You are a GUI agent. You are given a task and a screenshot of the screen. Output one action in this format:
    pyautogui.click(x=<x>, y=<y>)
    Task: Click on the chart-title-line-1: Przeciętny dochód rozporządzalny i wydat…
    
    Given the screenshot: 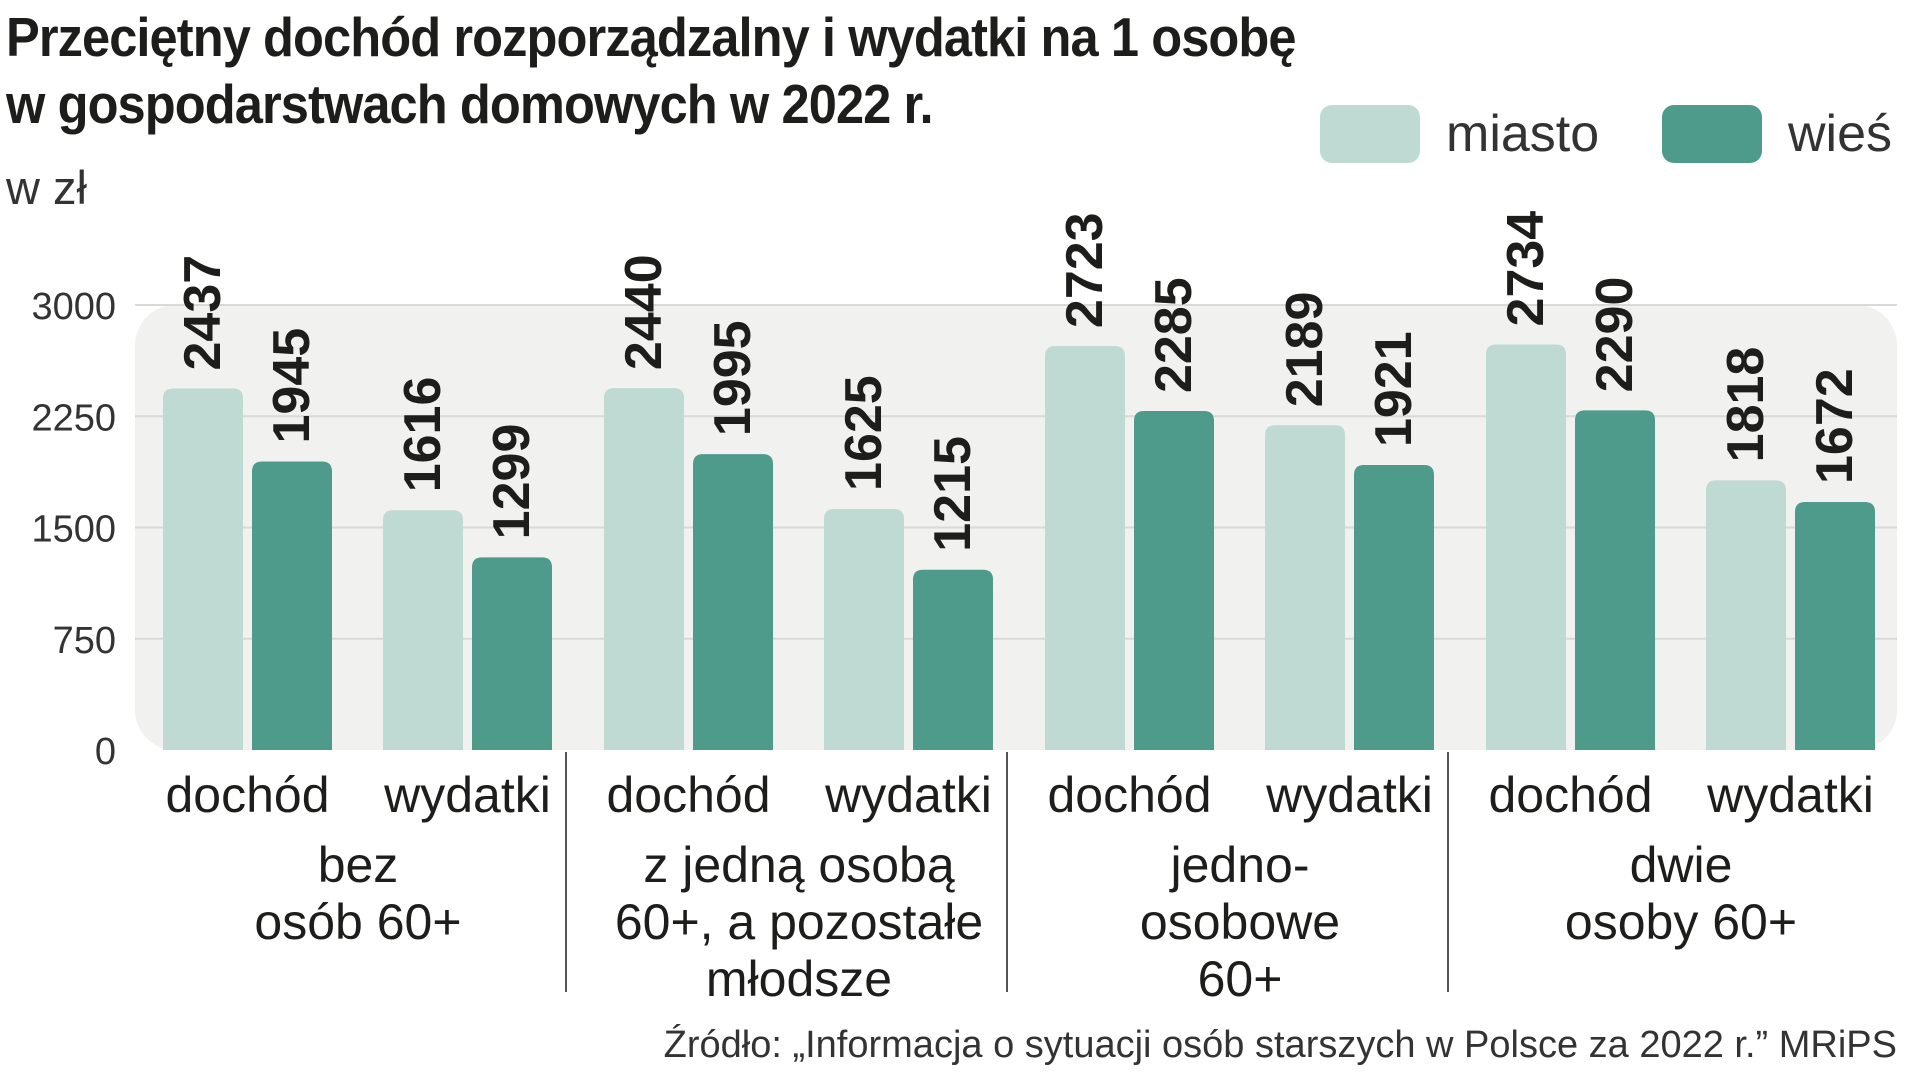 What is the action you would take?
    pyautogui.click(x=651, y=37)
    